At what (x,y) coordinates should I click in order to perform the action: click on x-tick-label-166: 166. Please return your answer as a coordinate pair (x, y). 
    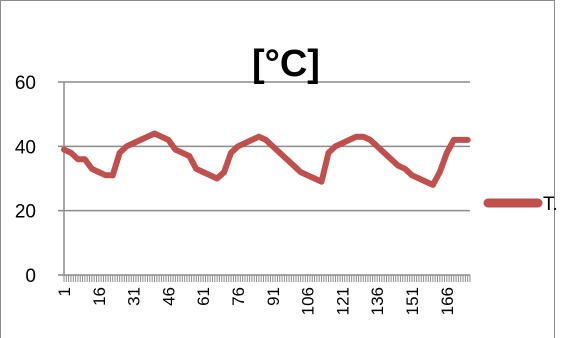
    Looking at the image, I should click on (447, 301).